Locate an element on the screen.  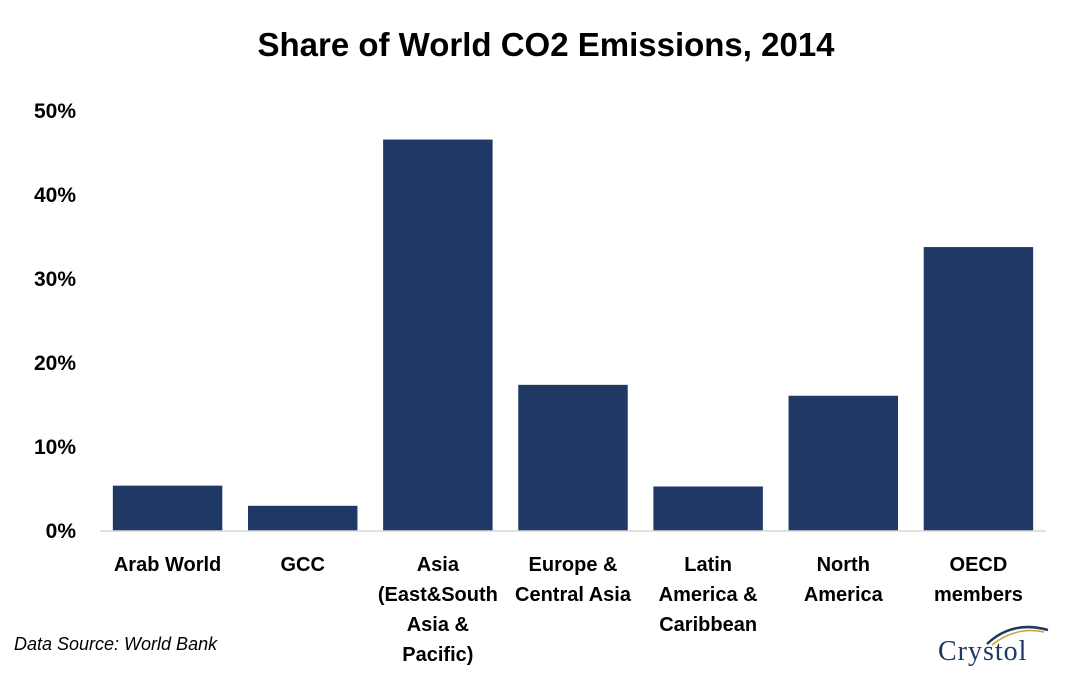
chart-title: Share of World CO2 Emissions, 2014 is located at coordinates (546, 44).